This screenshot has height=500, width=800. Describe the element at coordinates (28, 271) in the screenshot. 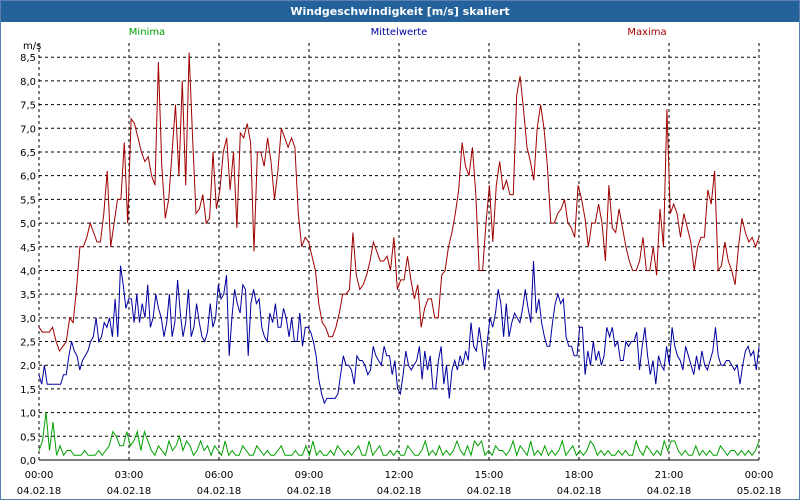

I see `y-tick-label: 4,0` at that location.